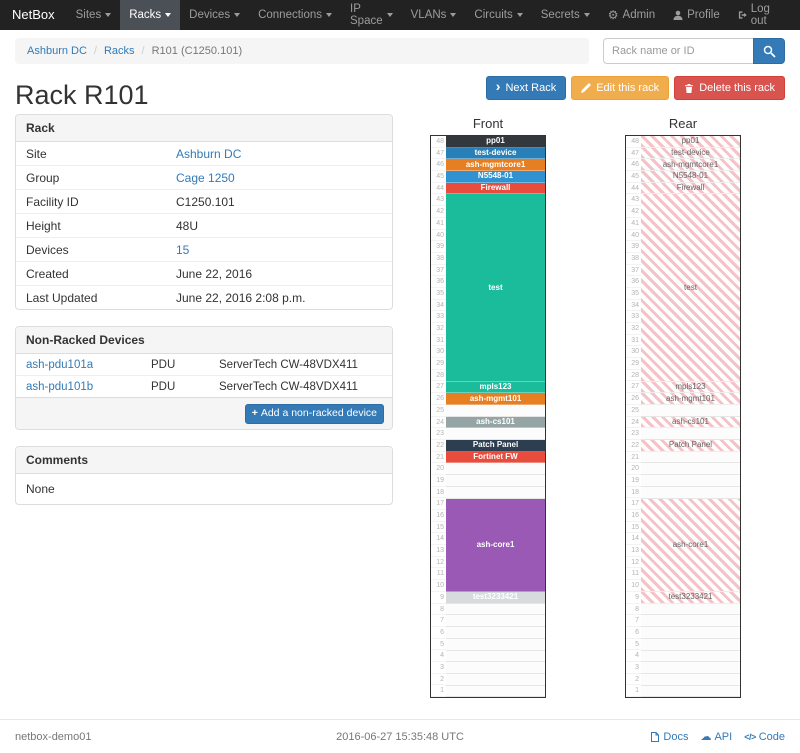 This screenshot has width=800, height=753. Describe the element at coordinates (526, 88) in the screenshot. I see `next-rack-button: Next Rack` at that location.